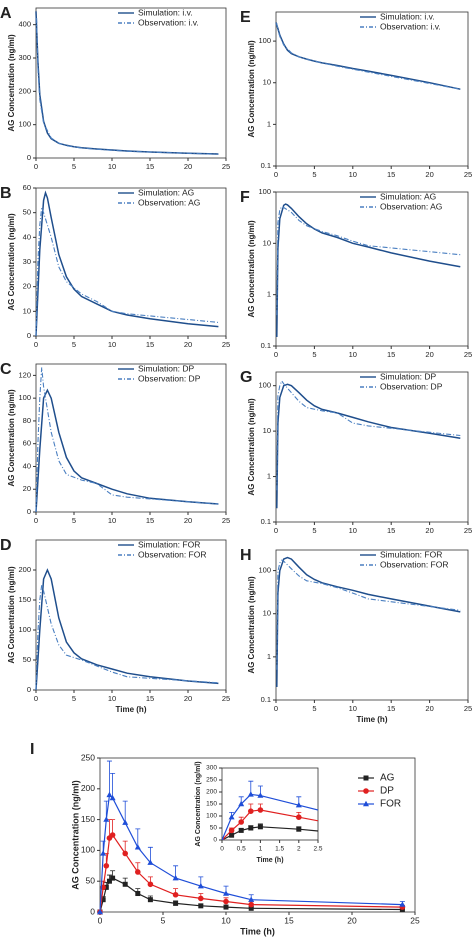  I want to click on y-tick-label: 250, so click(88, 757).